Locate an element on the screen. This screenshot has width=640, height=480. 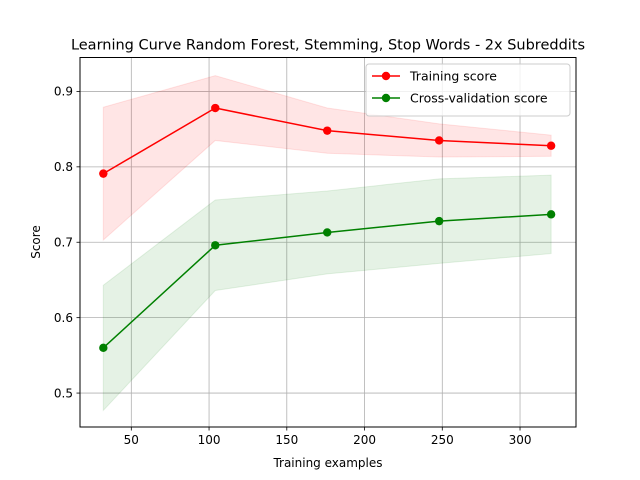
x-axis-ticks: 50 100 150 200 250 300 is located at coordinates (328, 437).